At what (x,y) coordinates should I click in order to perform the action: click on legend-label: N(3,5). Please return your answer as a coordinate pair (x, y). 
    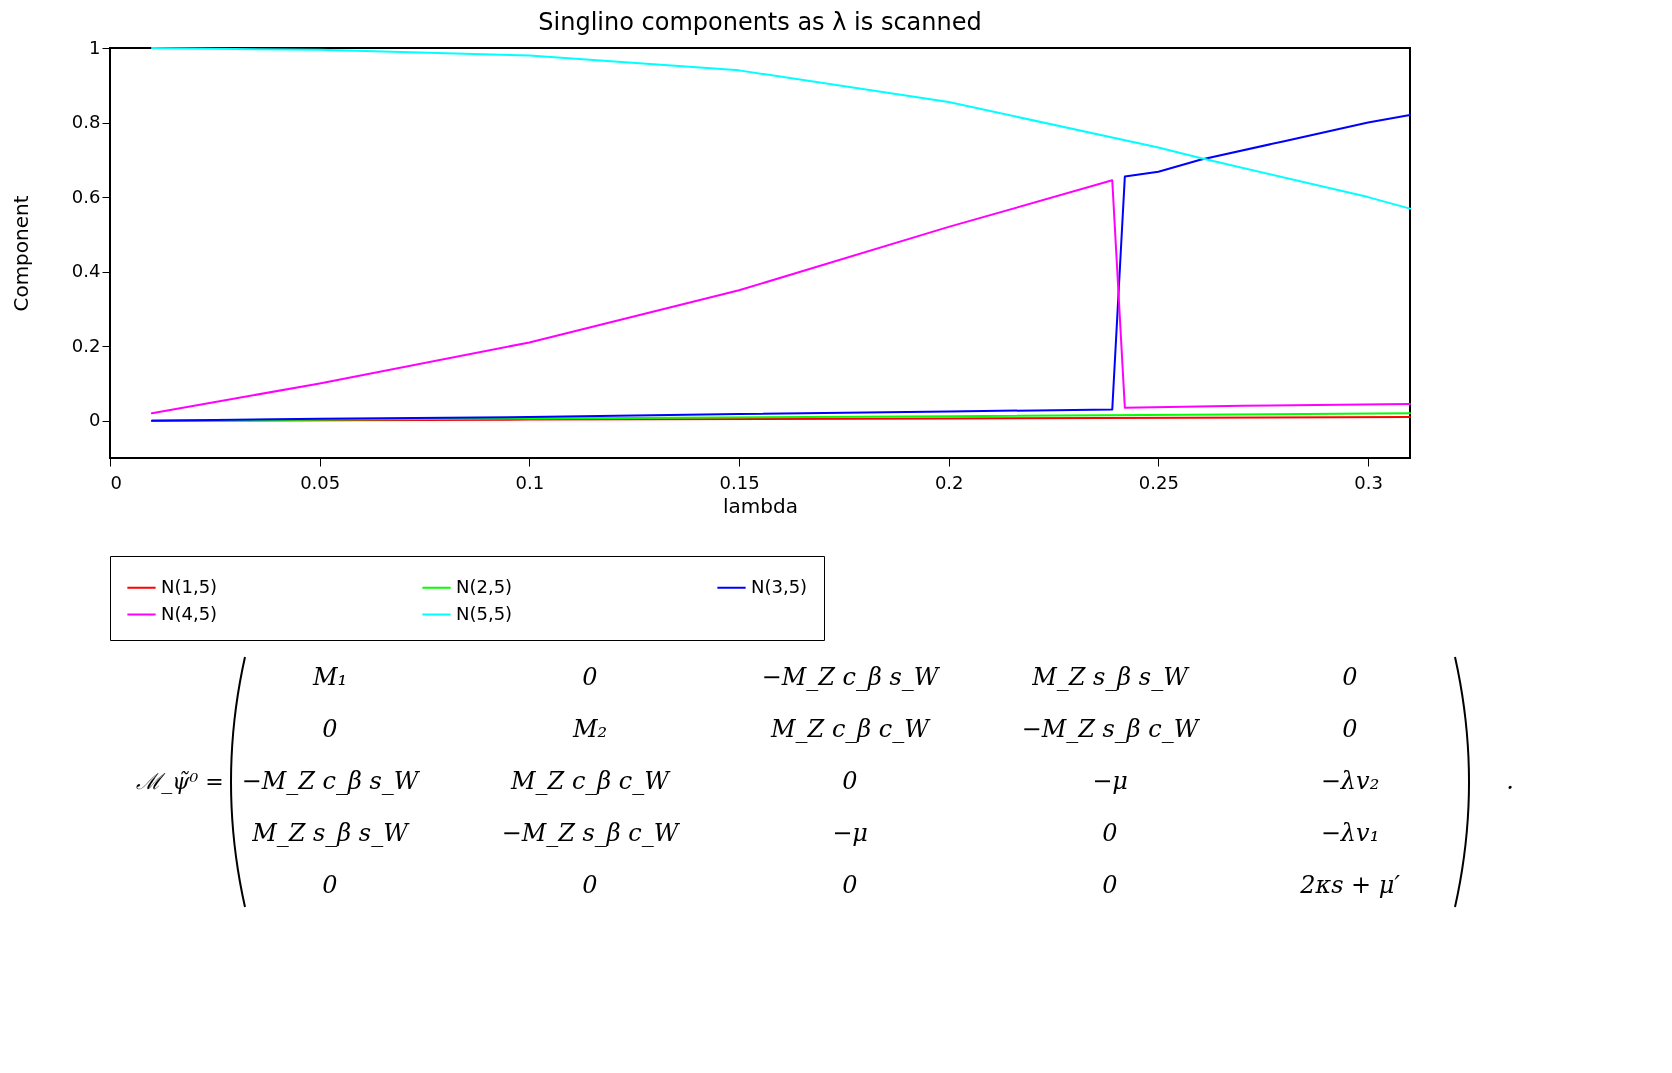
    Looking at the image, I should click on (779, 586).